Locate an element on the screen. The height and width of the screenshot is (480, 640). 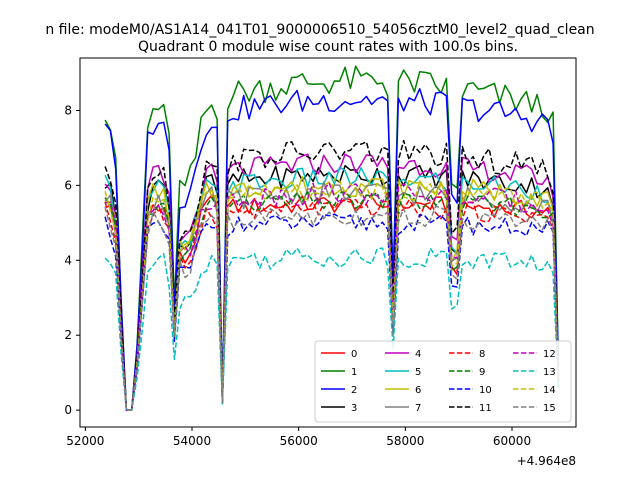
legend-label-6: 6 is located at coordinates (418, 390).